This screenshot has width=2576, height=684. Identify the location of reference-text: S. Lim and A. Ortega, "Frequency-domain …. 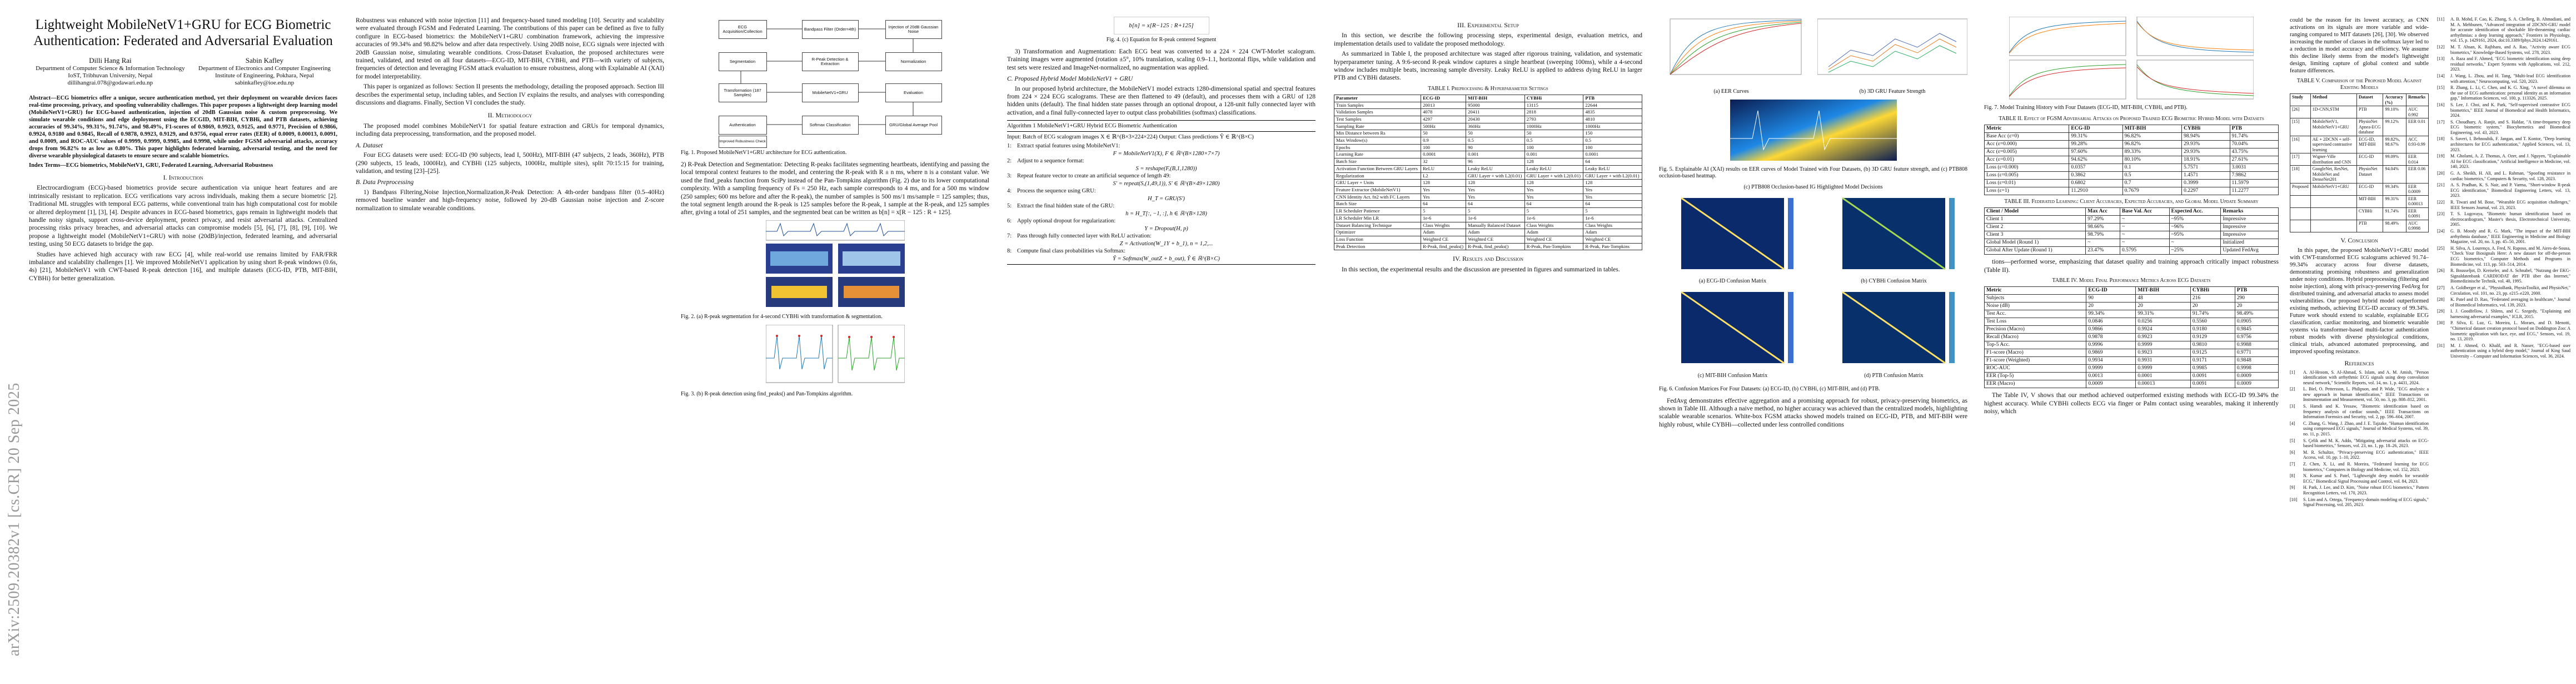
(2366, 503).